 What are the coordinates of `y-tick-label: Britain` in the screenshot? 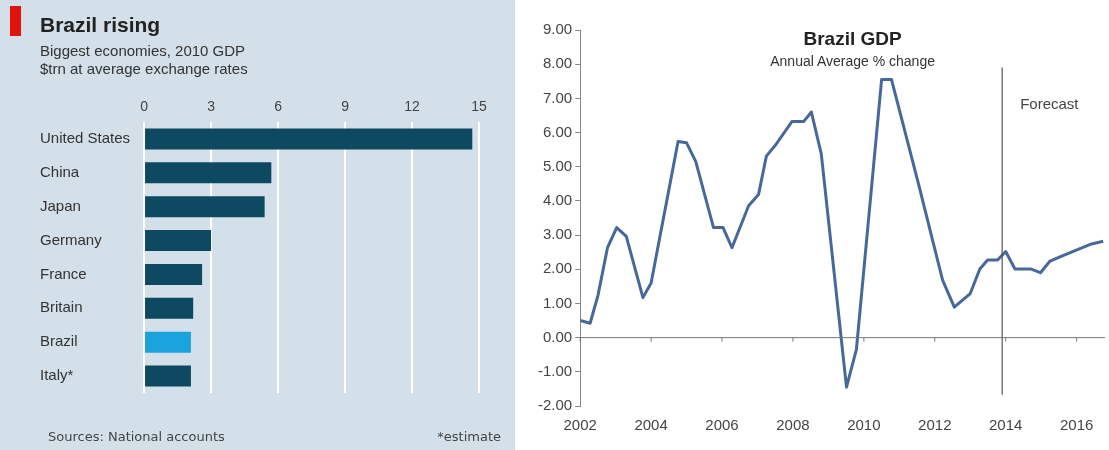 It's located at (61, 307).